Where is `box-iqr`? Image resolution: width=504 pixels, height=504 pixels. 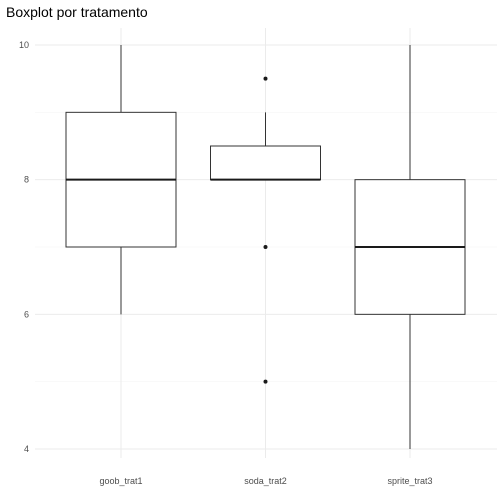
box-iqr is located at coordinates (266, 163).